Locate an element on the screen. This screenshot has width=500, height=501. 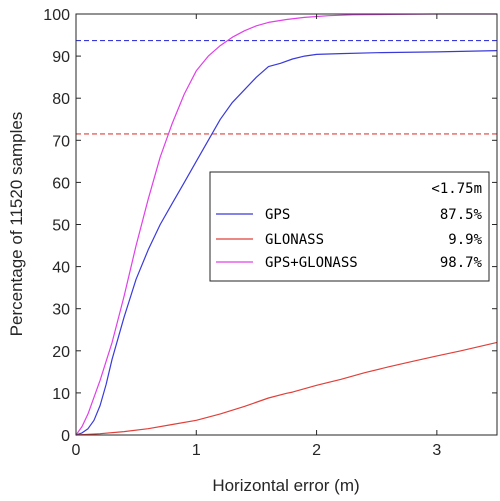
legend-box is located at coordinates (349, 226).